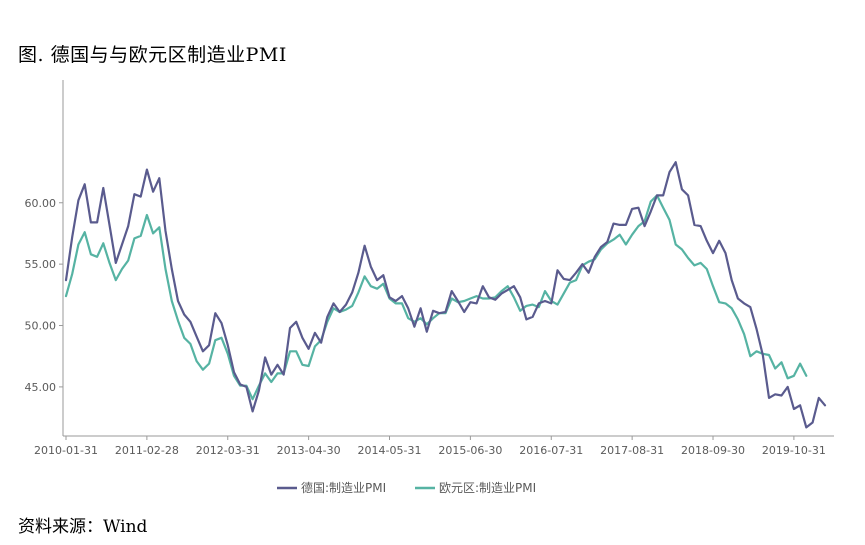 The width and height of the screenshot is (865, 545). What do you see at coordinates (41, 203) in the screenshot?
I see `y-tick-label: 60.00` at bounding box center [41, 203].